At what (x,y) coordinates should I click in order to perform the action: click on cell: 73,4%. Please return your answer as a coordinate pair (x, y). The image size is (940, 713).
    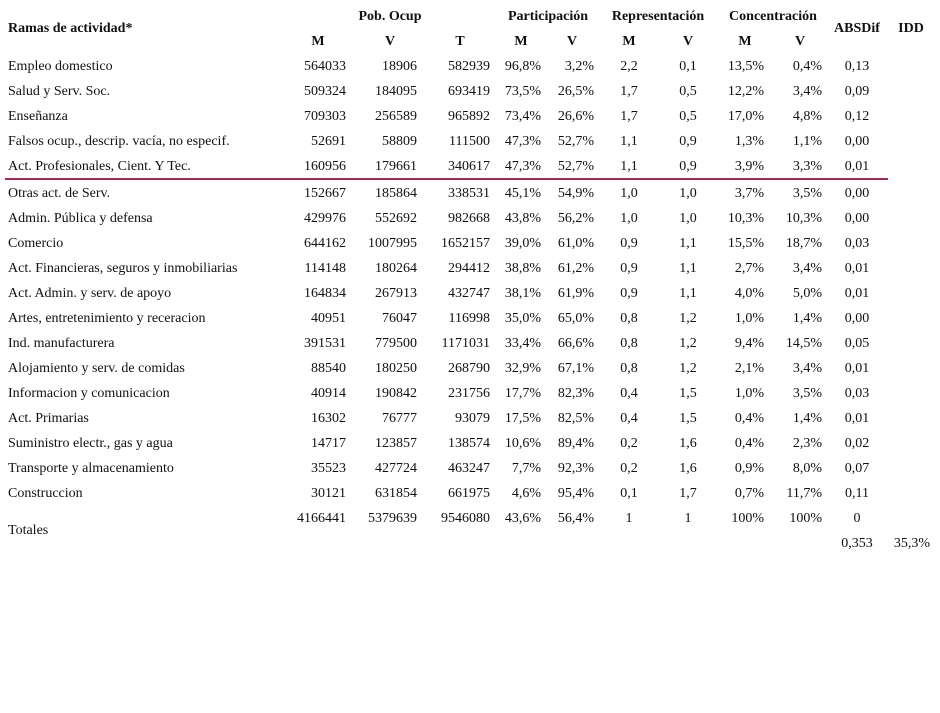
    Looking at the image, I should click on (522, 116).